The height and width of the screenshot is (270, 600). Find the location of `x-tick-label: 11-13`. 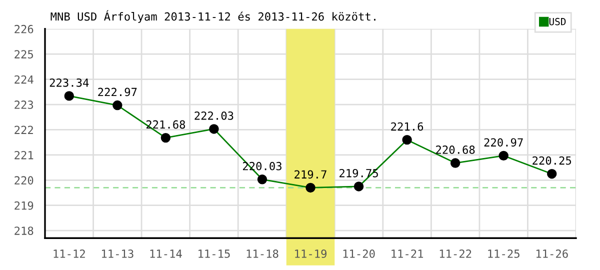

x-tick-label: 11-13 is located at coordinates (118, 254).